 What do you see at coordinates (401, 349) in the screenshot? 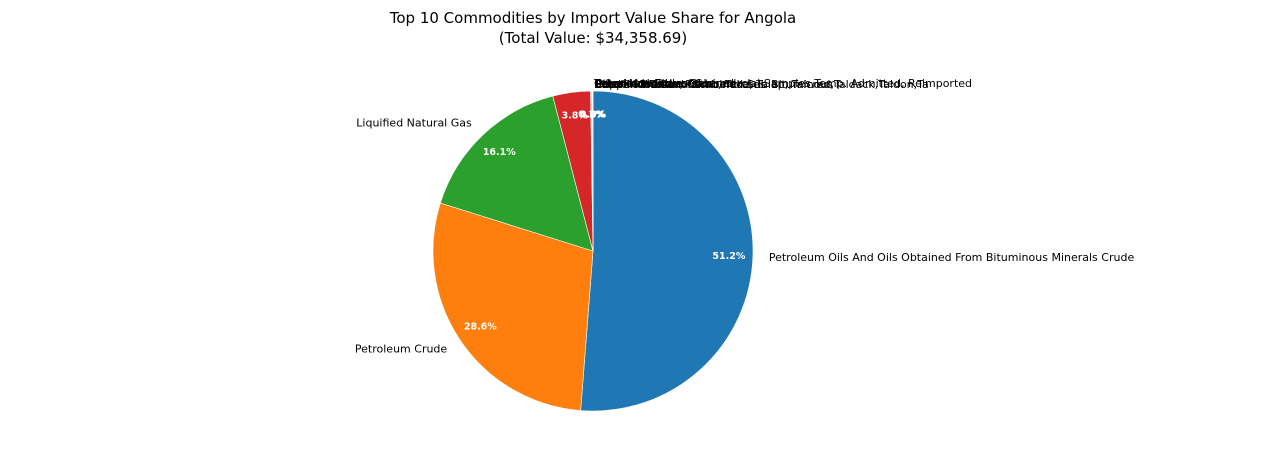
I see `slice-label: Petroleum Crude` at bounding box center [401, 349].